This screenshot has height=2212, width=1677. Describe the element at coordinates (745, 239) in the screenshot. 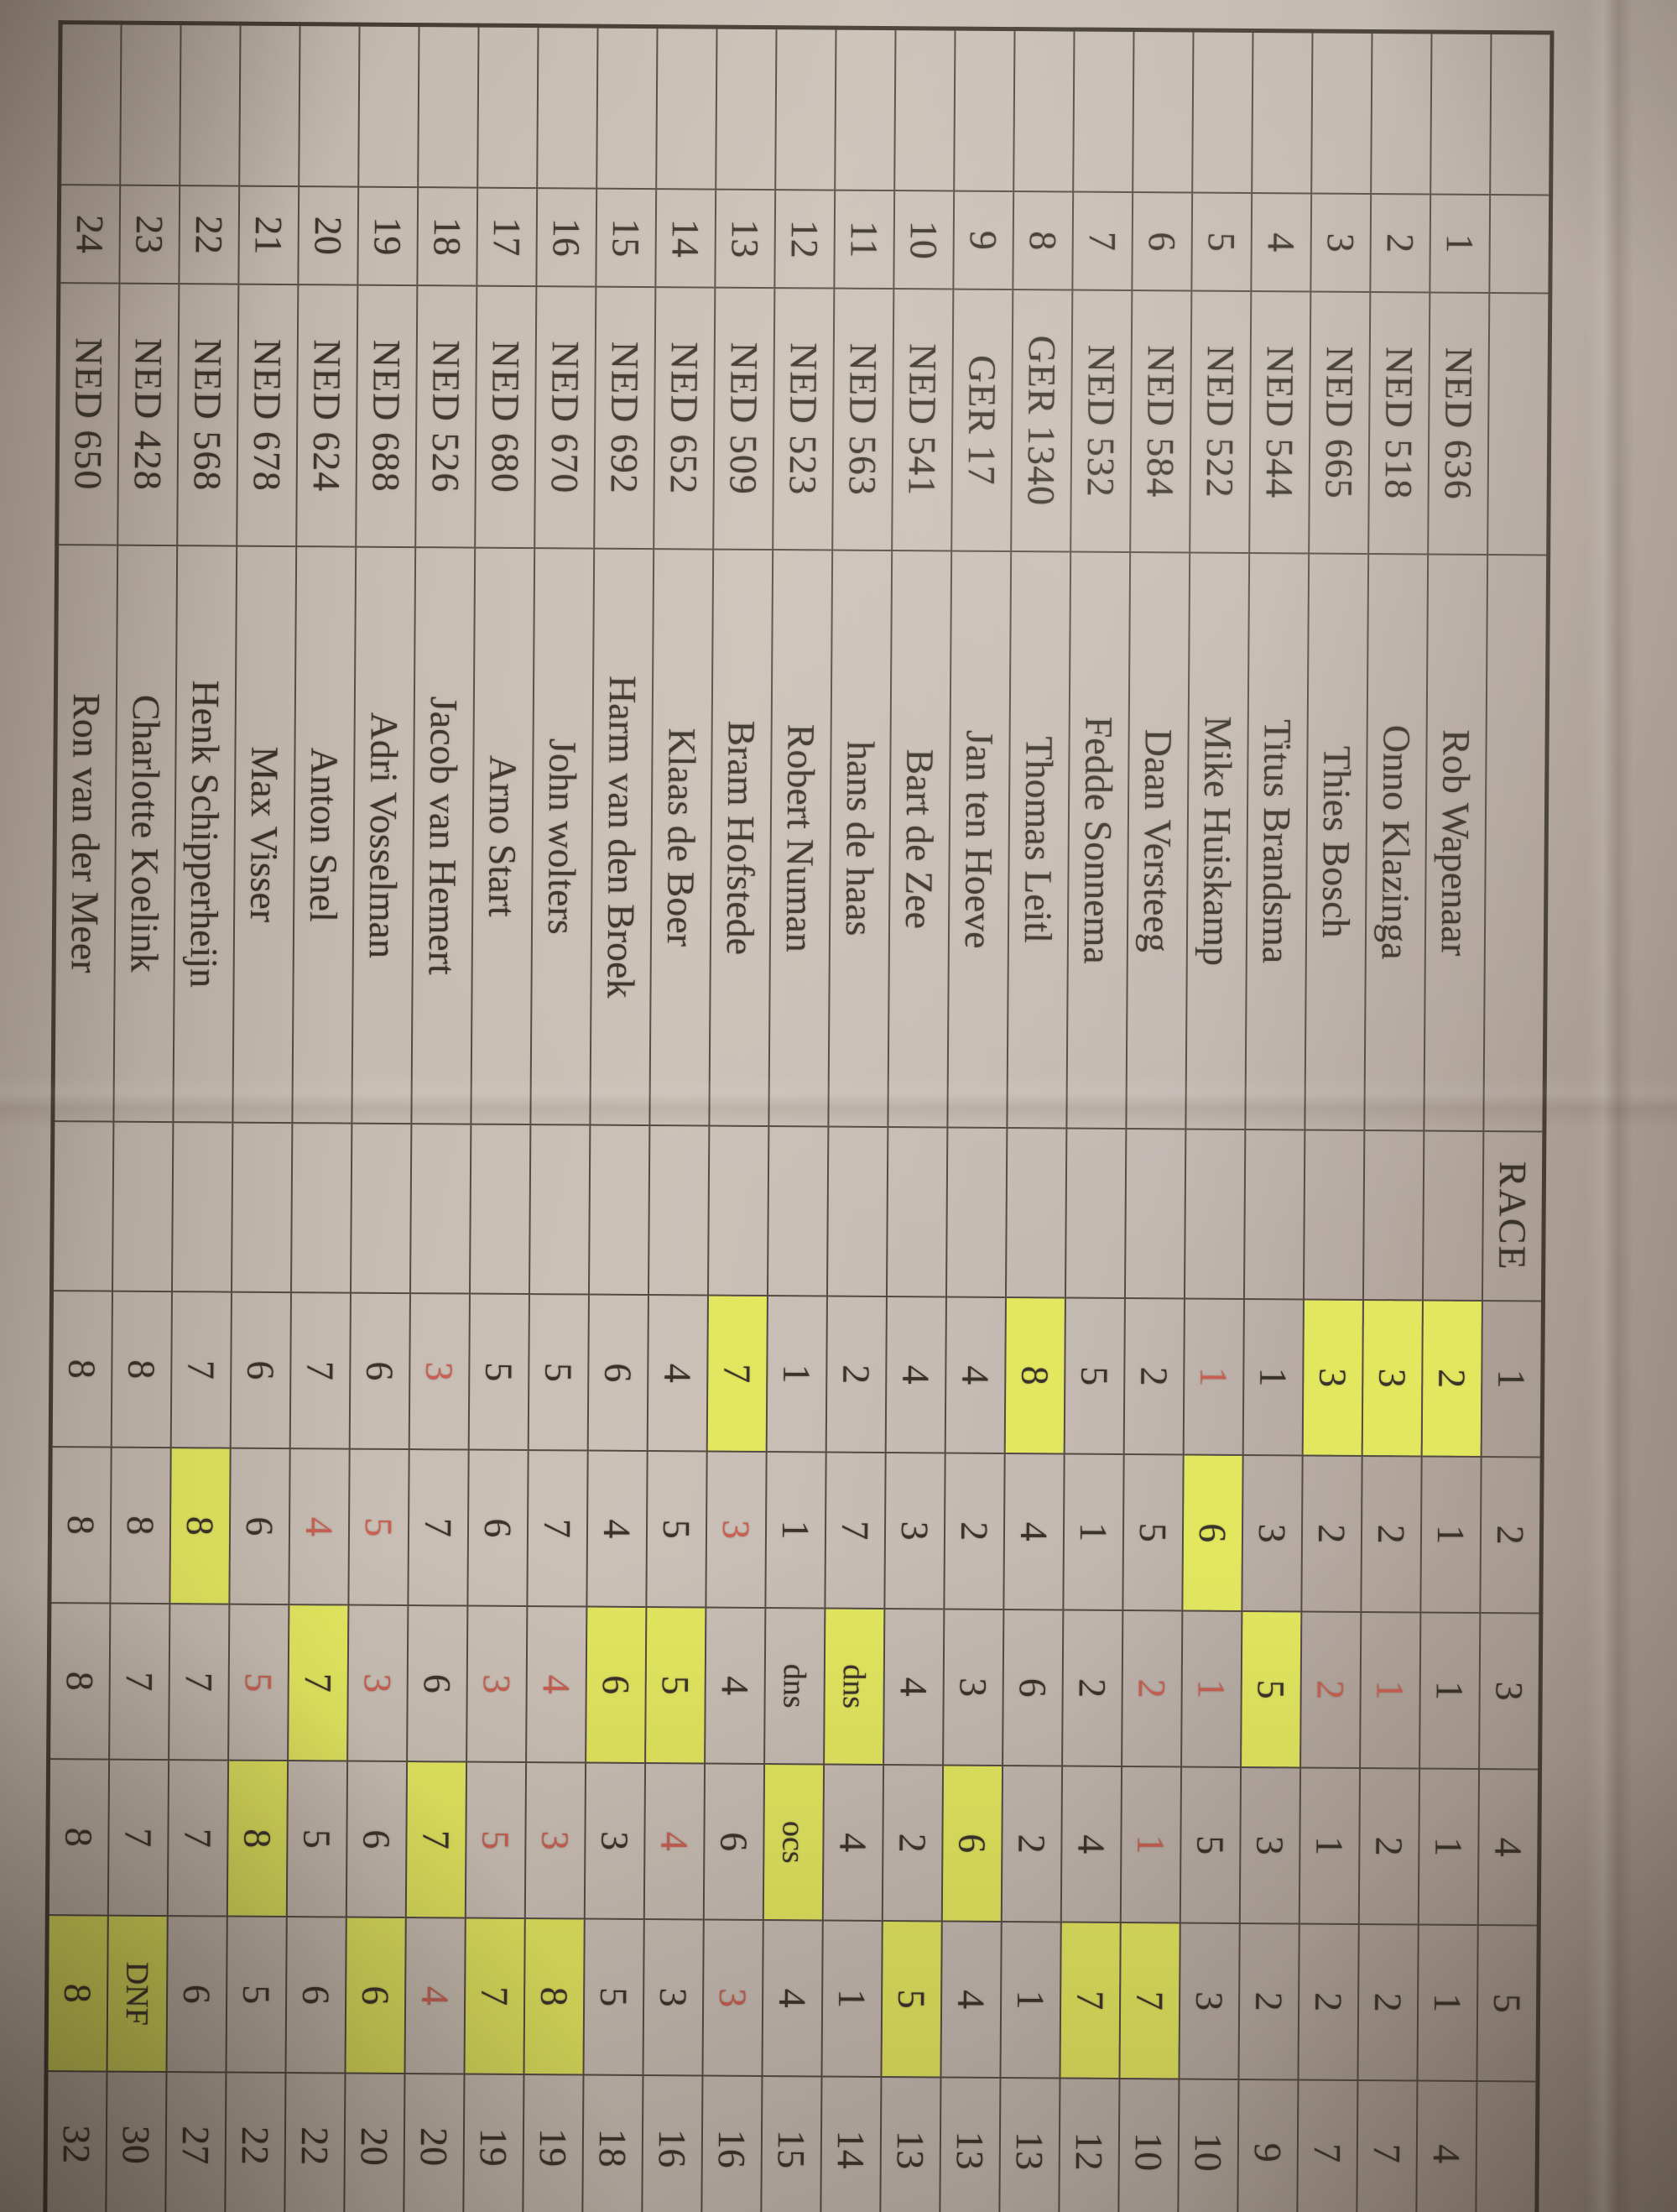

I see `place-cell: 13` at that location.